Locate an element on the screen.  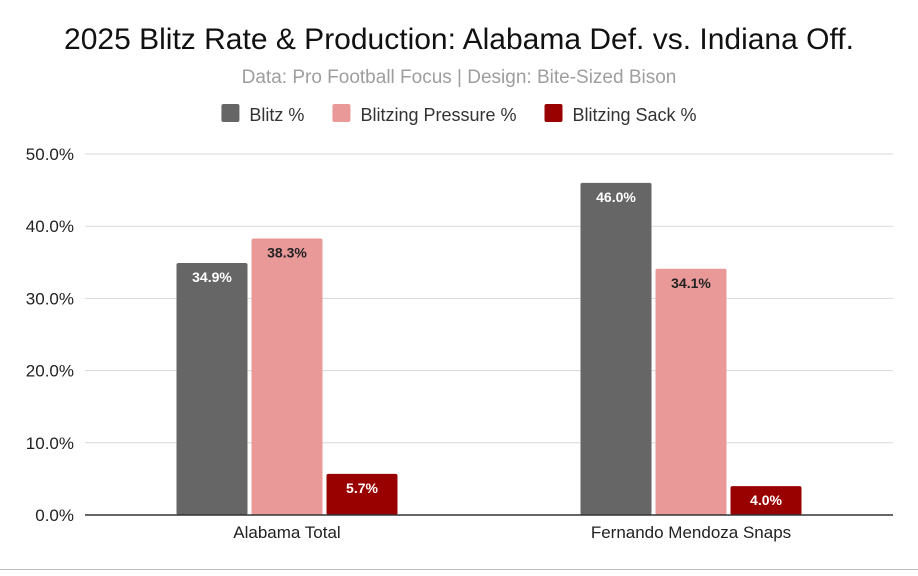
y-tick-label: 40.0% is located at coordinates (50, 226).